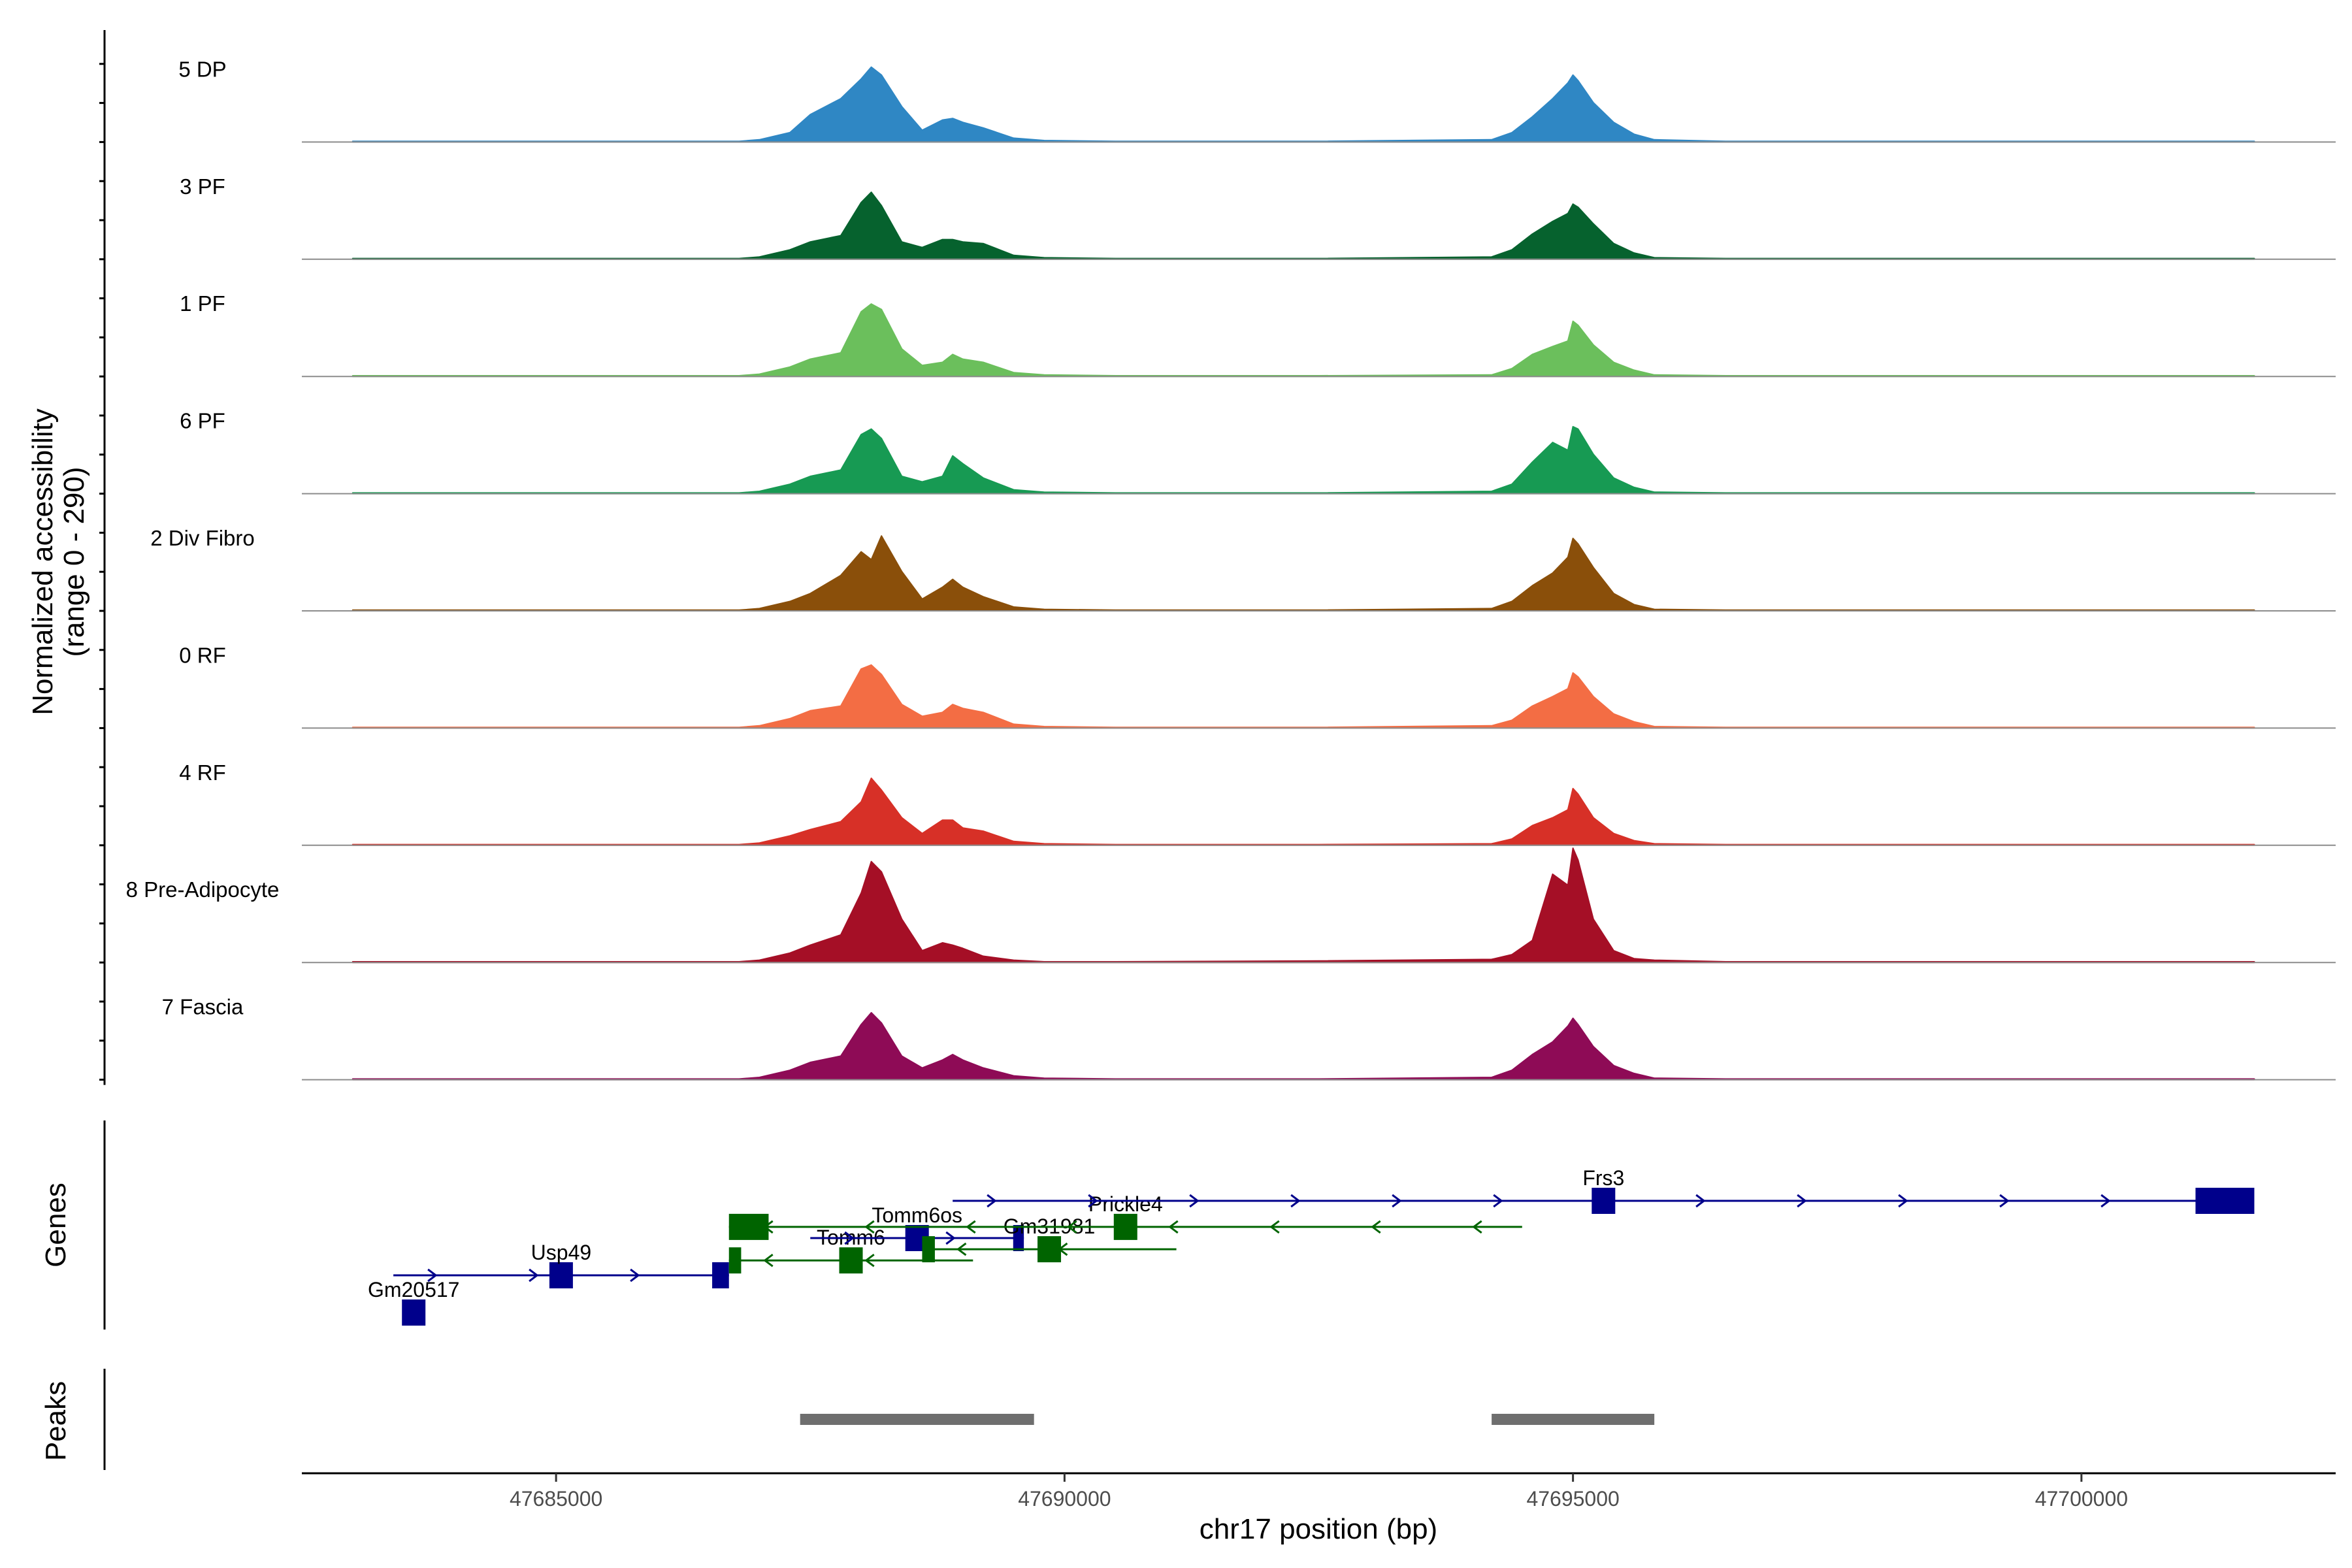 This screenshot has width=2352, height=1568. I want to click on track-1-pf: 1 PF, so click(1258, 334).